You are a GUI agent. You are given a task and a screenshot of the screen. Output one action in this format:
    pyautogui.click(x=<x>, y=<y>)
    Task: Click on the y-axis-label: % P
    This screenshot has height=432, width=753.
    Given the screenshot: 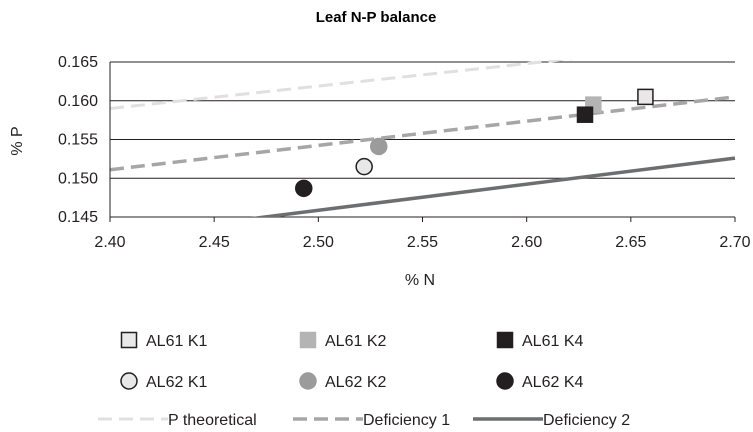 What is the action you would take?
    pyautogui.click(x=17, y=140)
    